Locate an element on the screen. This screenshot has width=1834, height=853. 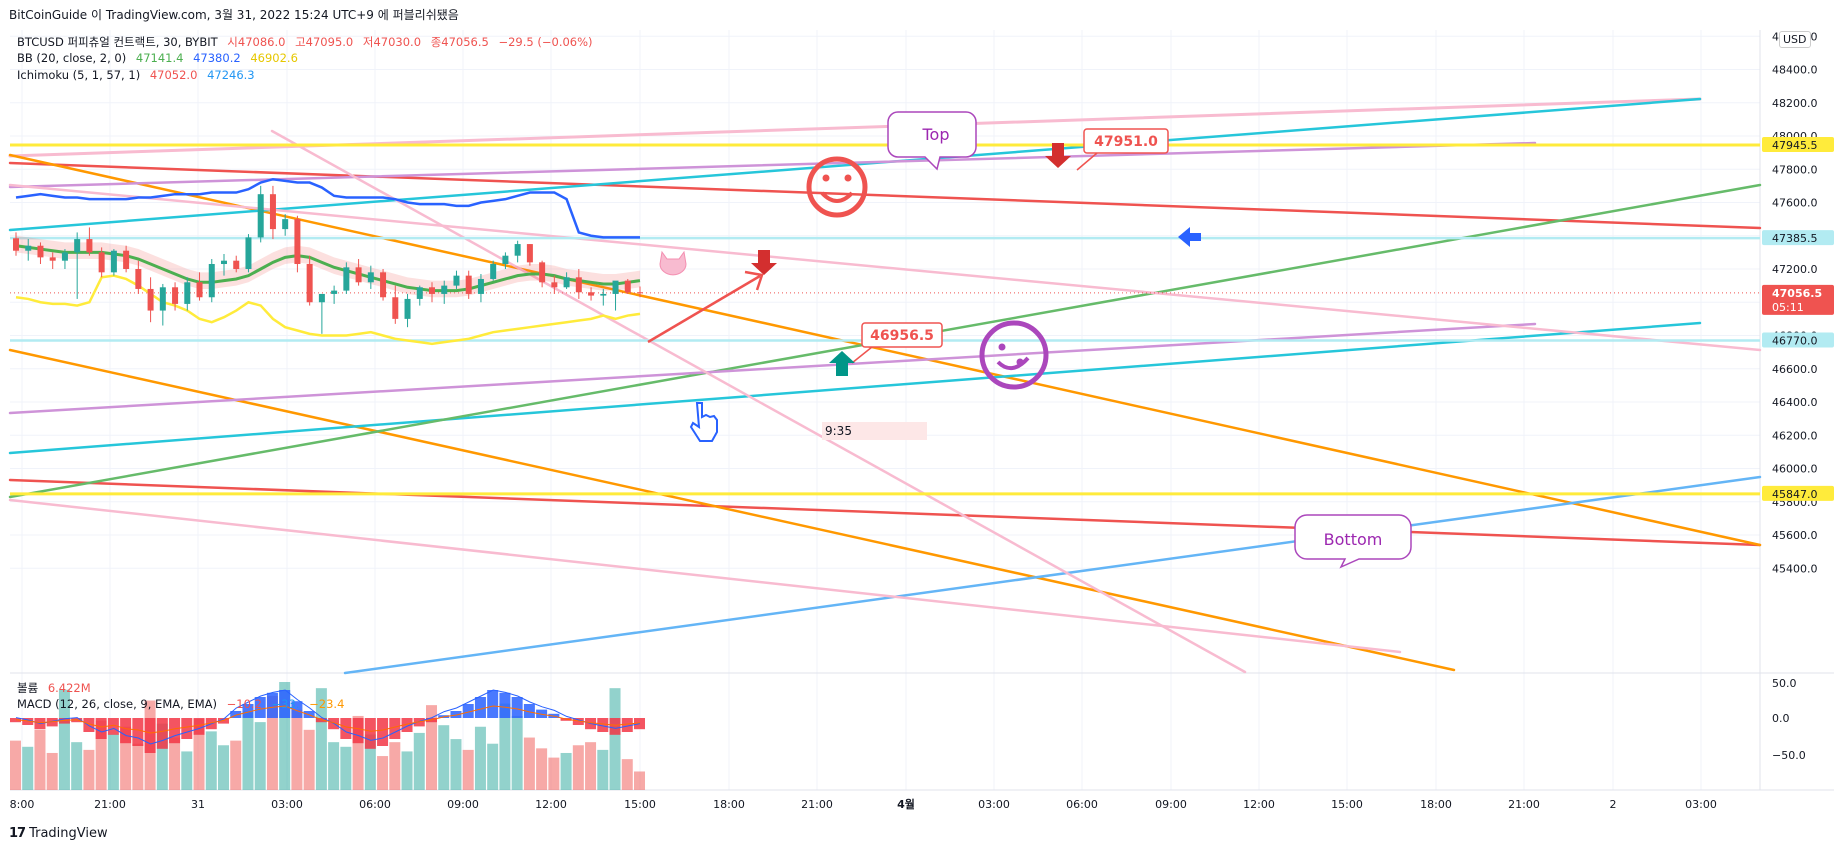
time-axis-tick-label: 12:00 is located at coordinates (551, 804).